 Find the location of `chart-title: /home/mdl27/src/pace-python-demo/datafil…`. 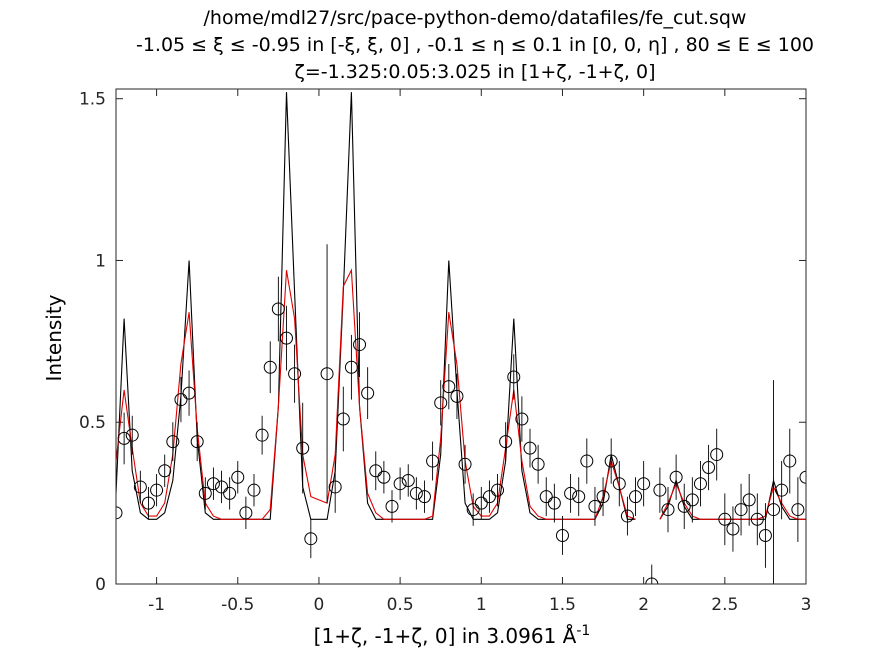

chart-title: /home/mdl27/src/pace-python-demo/datafil… is located at coordinates (475, 45).